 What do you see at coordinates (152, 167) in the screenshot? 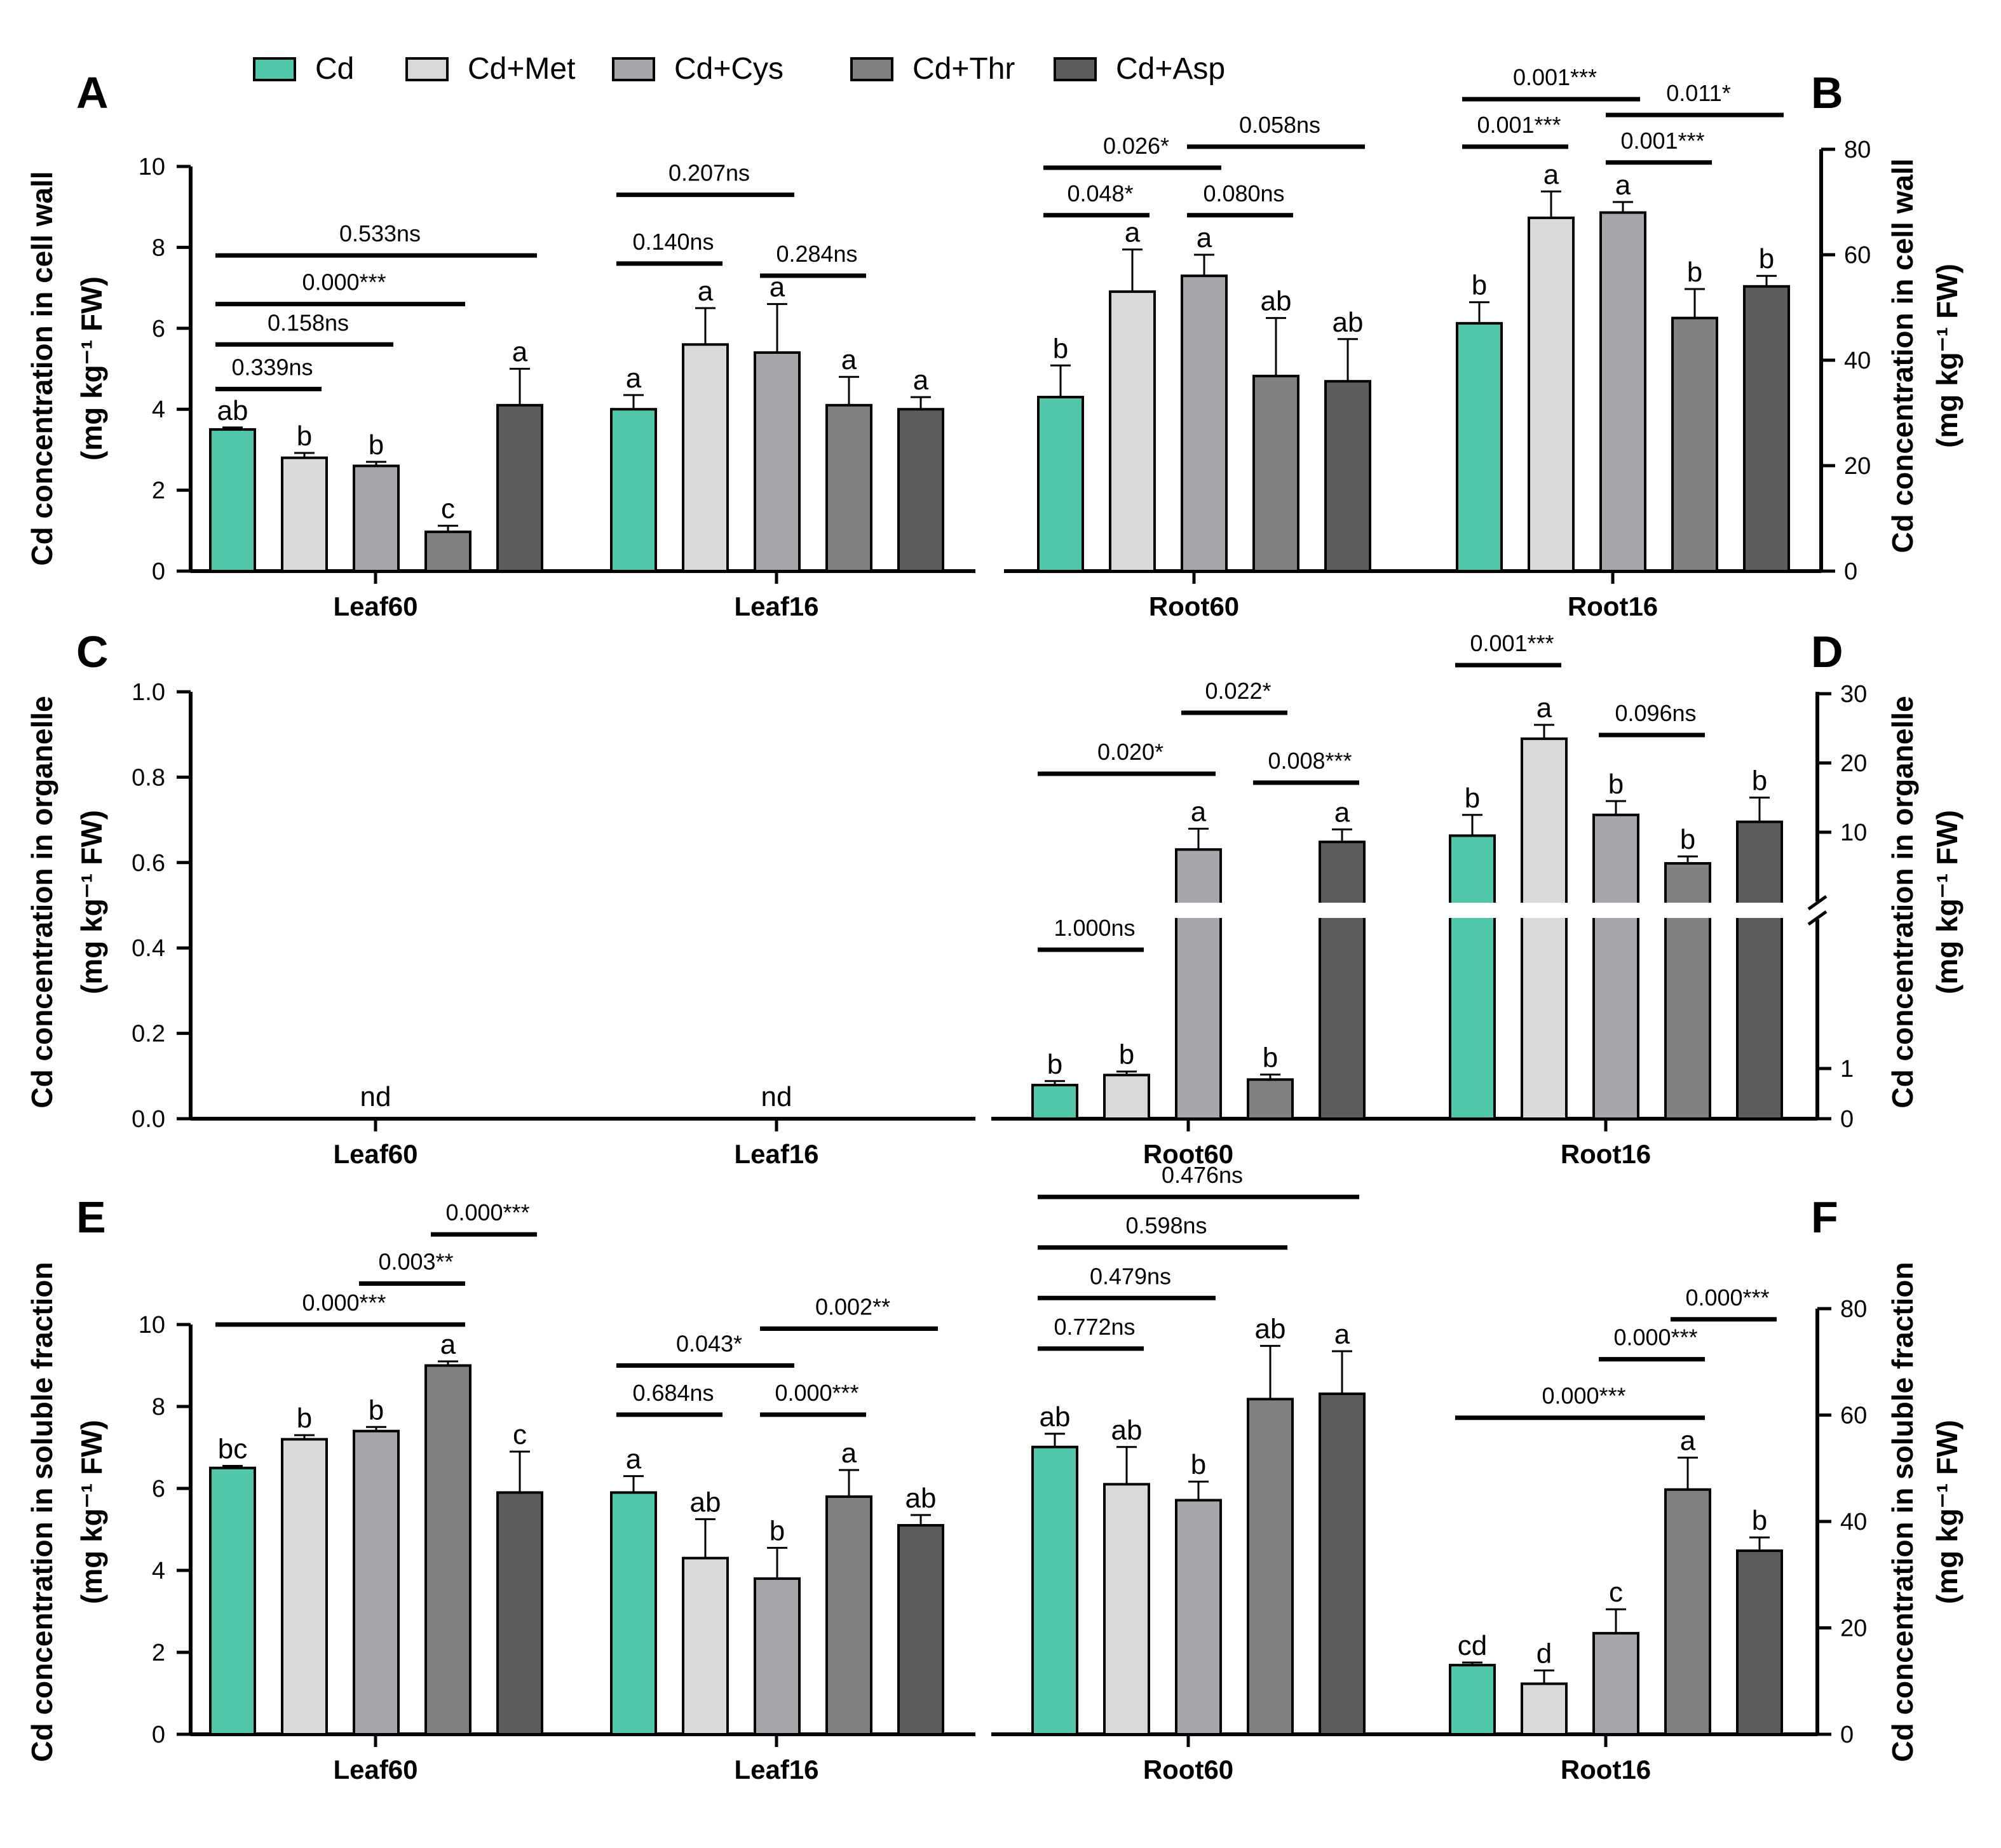
I see `y-tick-label: 10` at bounding box center [152, 167].